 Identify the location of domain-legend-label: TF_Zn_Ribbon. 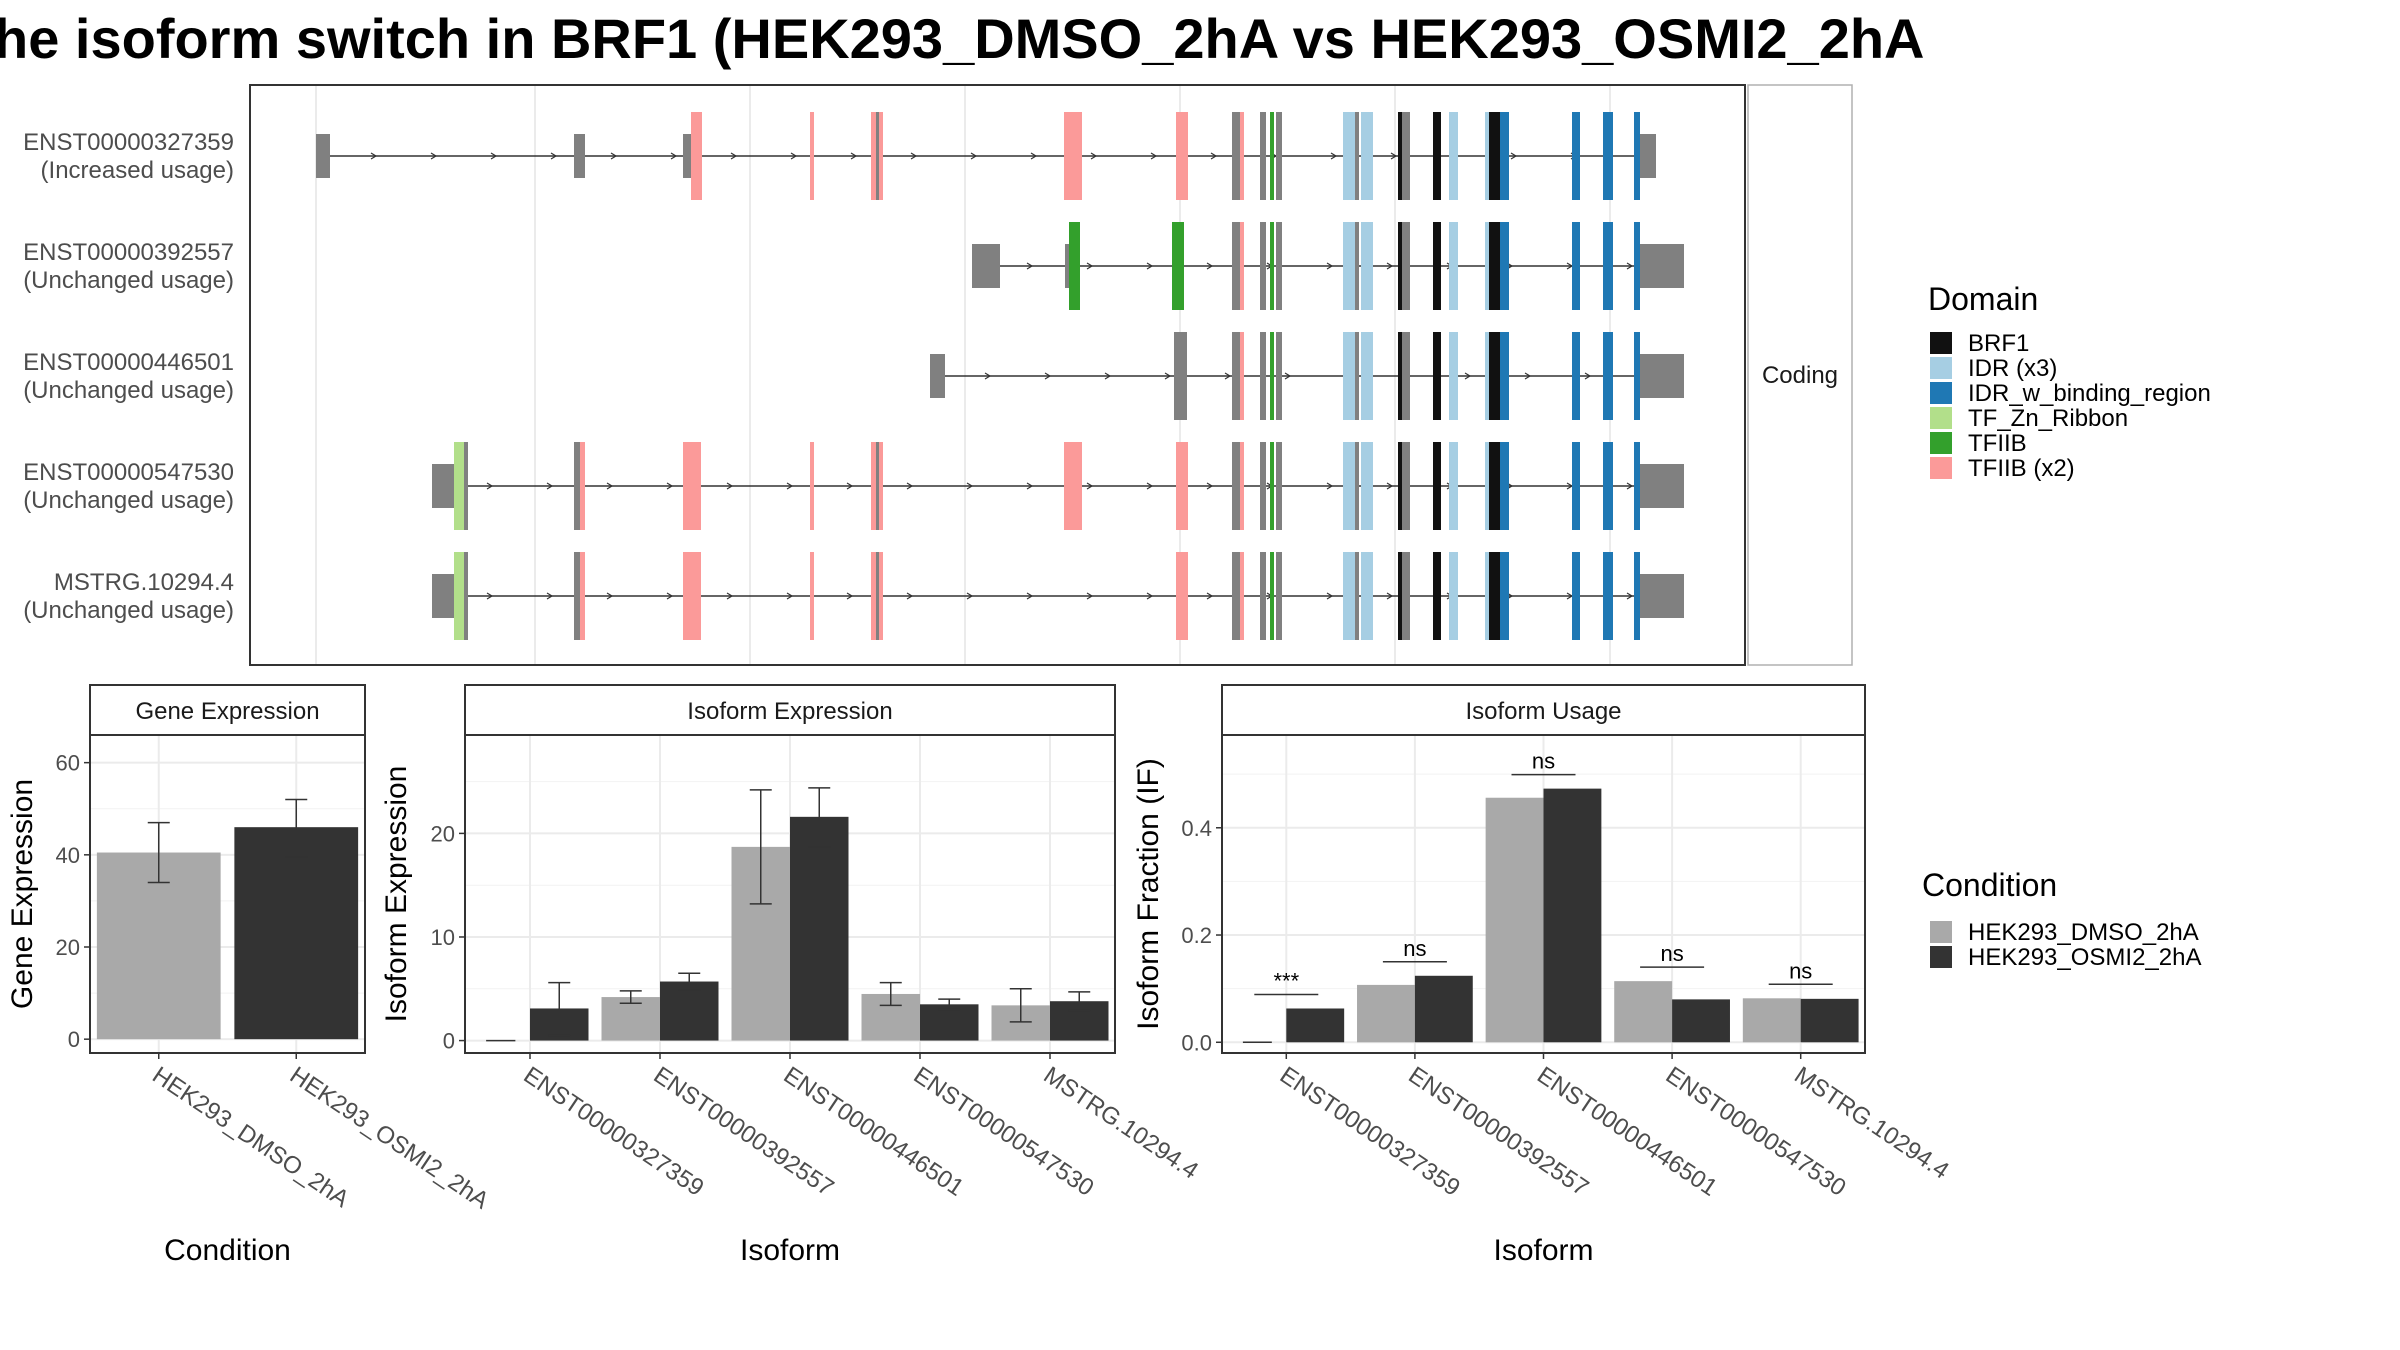
(2048, 418).